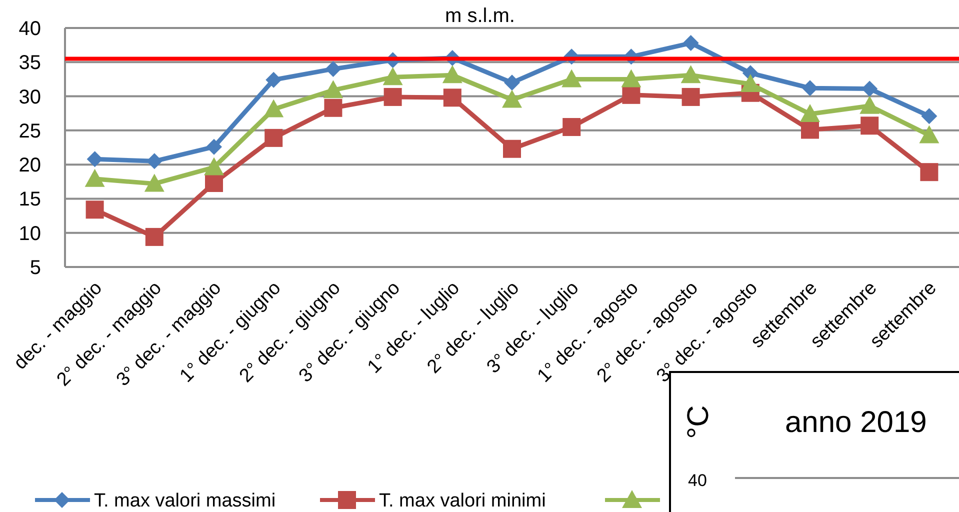 This screenshot has width=959, height=512. What do you see at coordinates (29, 97) in the screenshot?
I see `y-tick-label: 30` at bounding box center [29, 97].